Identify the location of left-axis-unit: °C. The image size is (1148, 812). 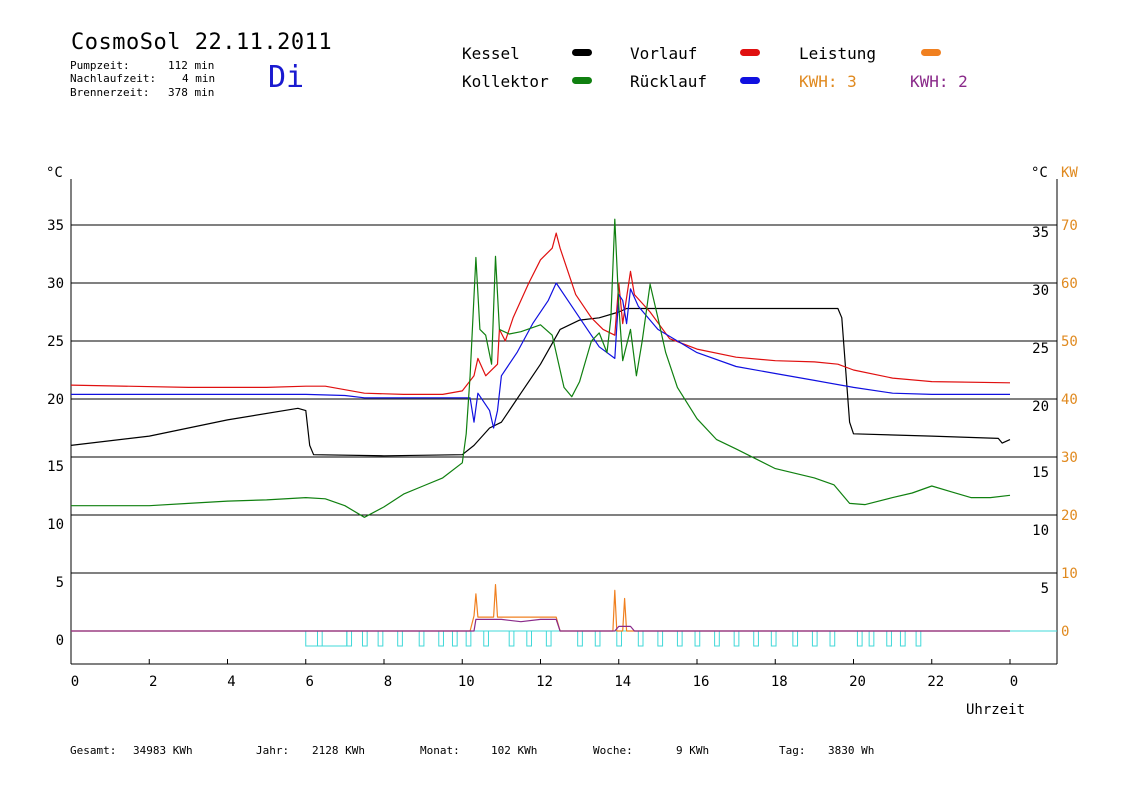
(54, 173).